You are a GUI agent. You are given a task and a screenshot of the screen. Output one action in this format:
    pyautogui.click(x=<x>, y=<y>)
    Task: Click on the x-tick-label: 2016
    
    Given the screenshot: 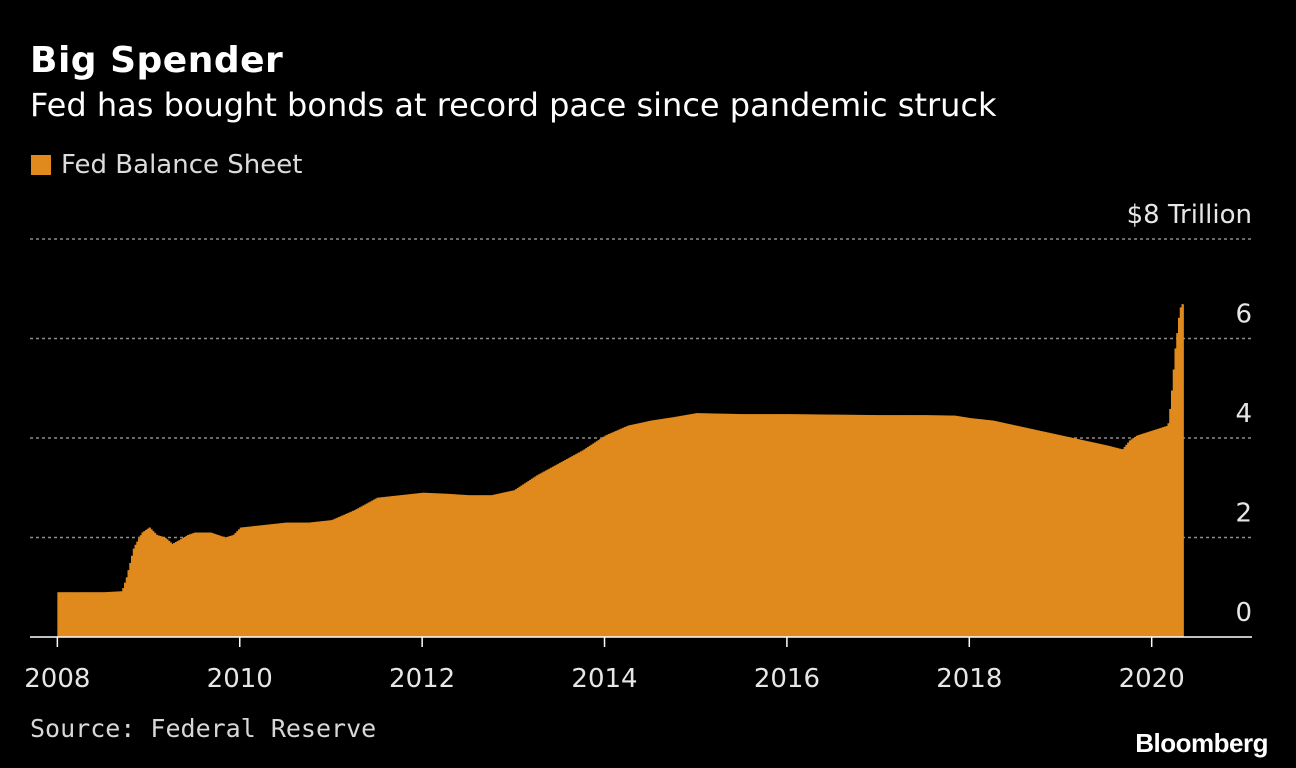 What is the action you would take?
    pyautogui.click(x=787, y=679)
    